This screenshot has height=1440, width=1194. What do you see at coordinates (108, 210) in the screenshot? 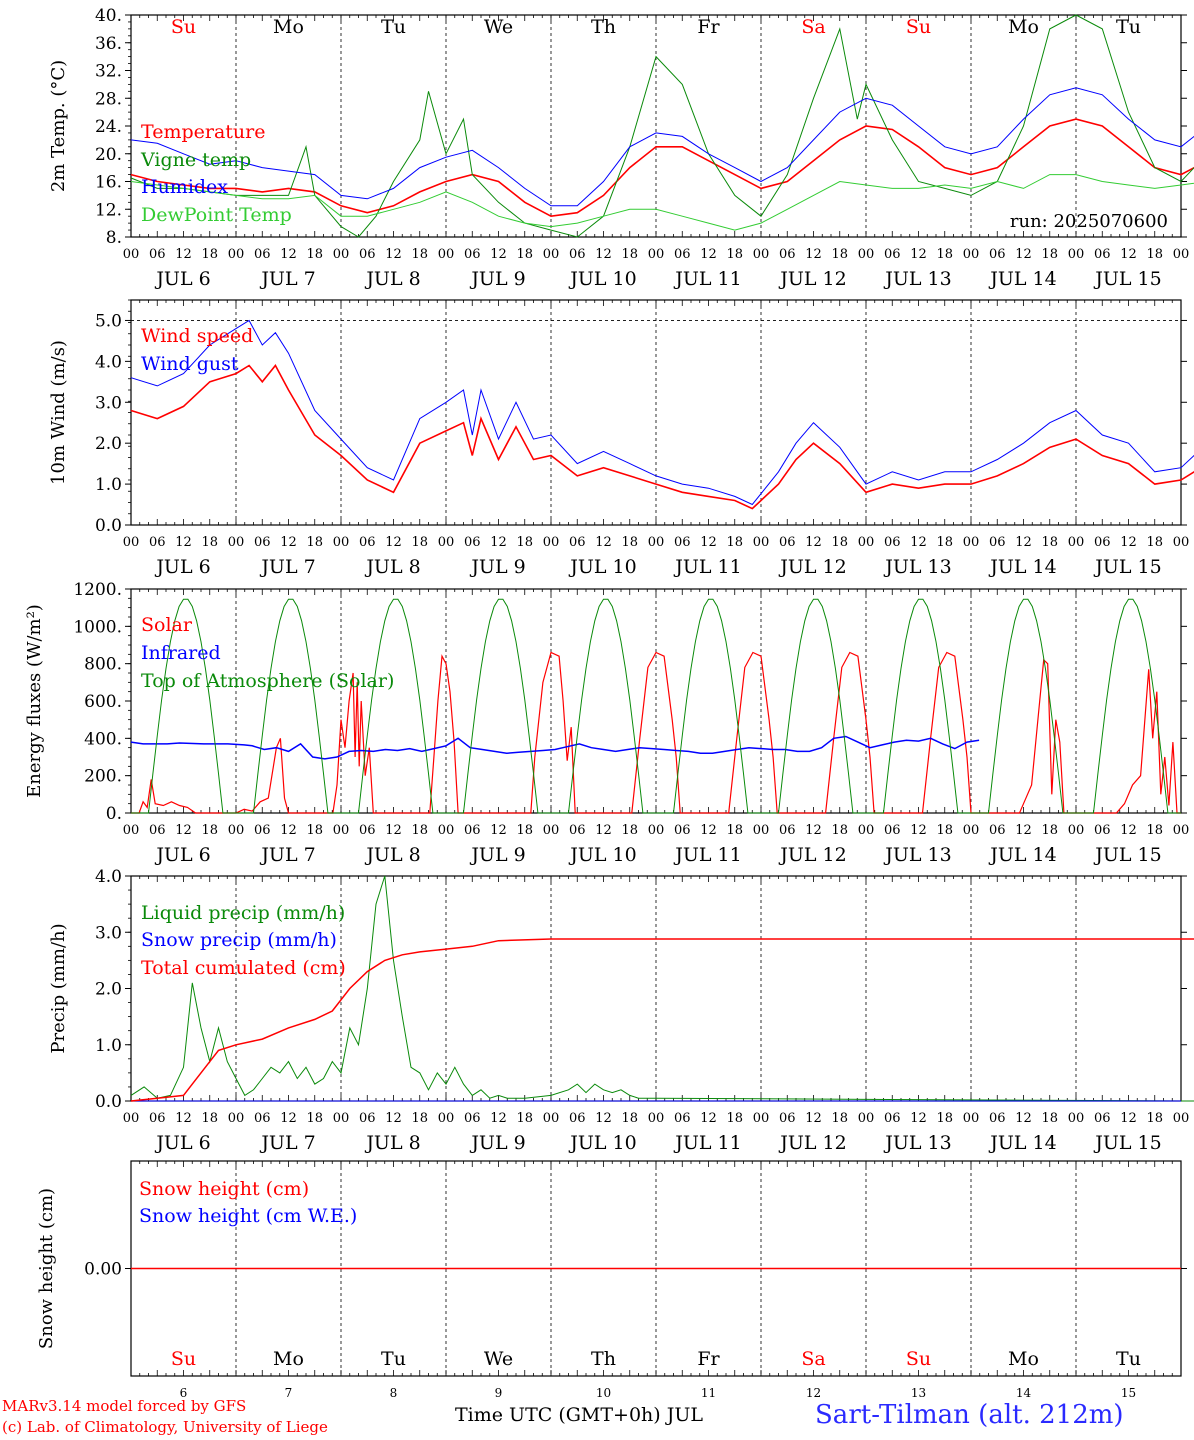
I see `y-tick-label: 12.` at bounding box center [108, 210].